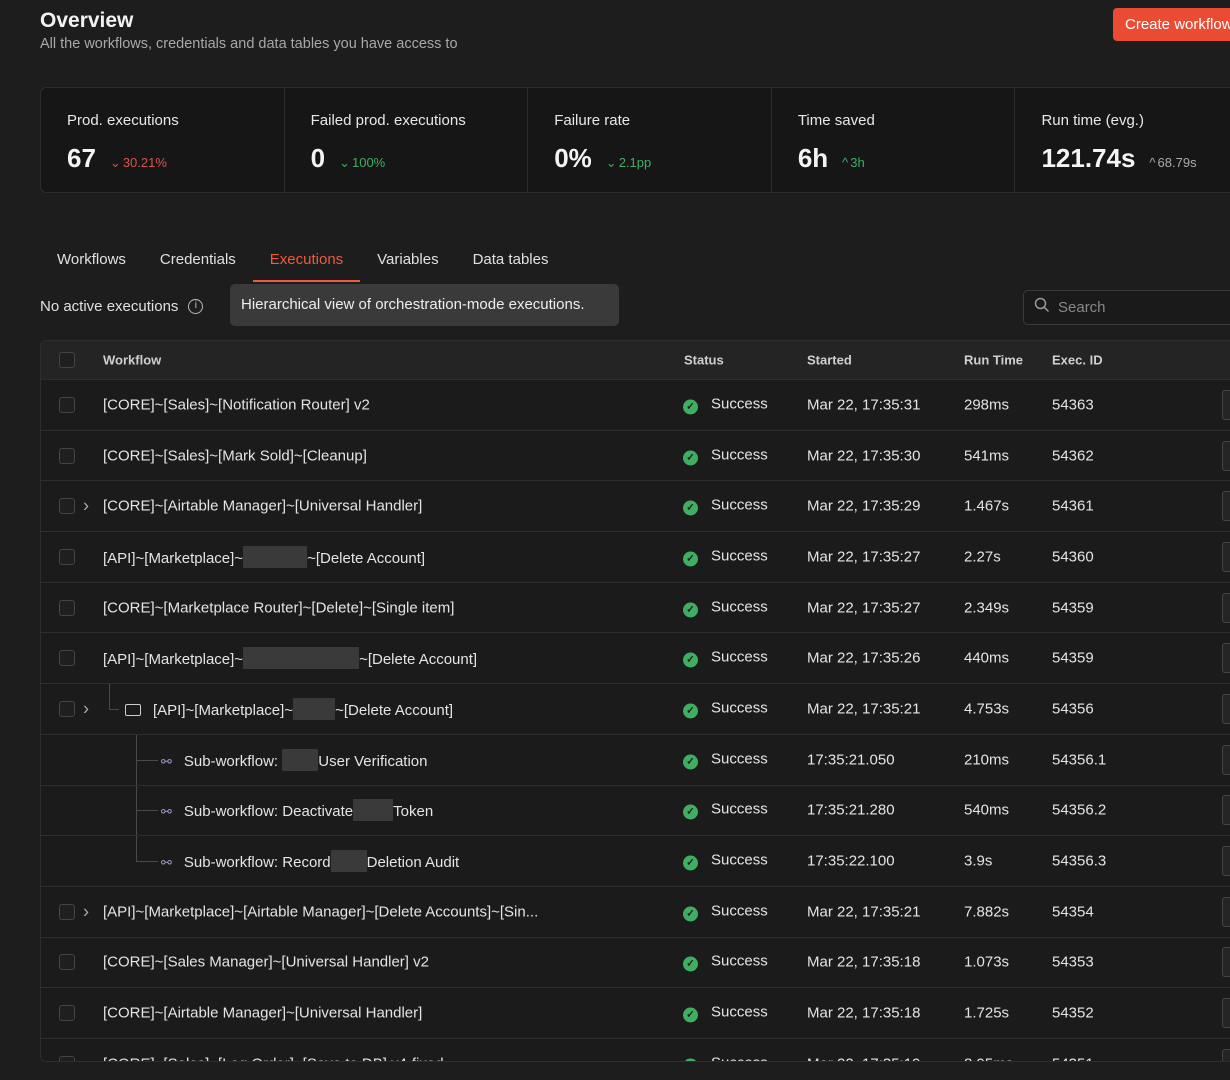 This screenshot has height=1080, width=1230. What do you see at coordinates (413, 812) in the screenshot?
I see `workflow-name-part: Token` at bounding box center [413, 812].